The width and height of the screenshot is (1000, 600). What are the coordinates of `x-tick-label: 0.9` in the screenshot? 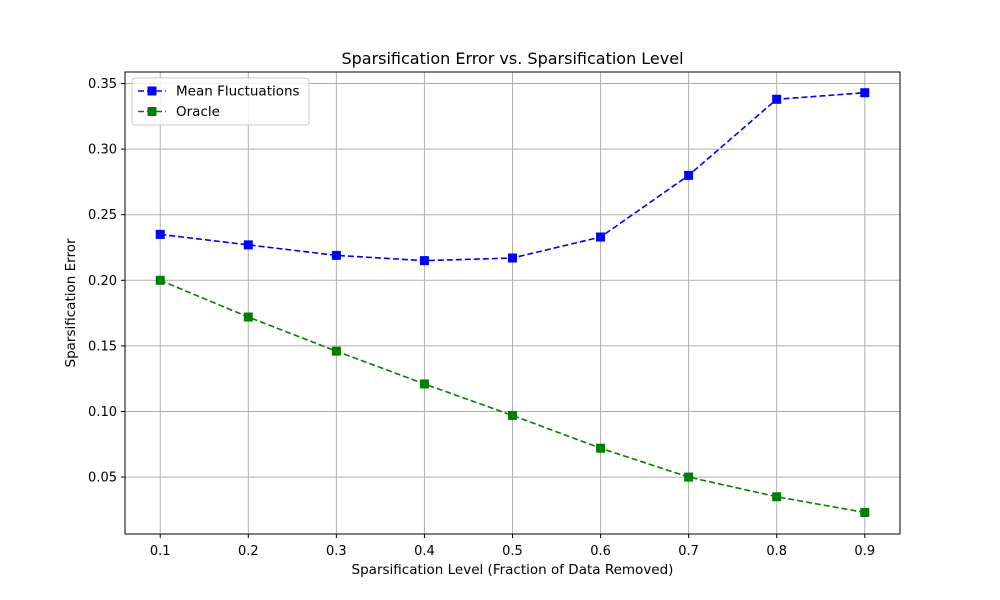 It's located at (864, 551).